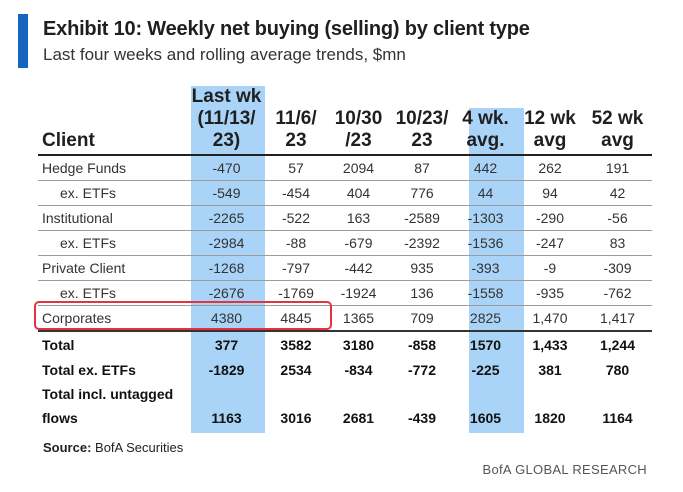  I want to click on cell: -56, so click(617, 218).